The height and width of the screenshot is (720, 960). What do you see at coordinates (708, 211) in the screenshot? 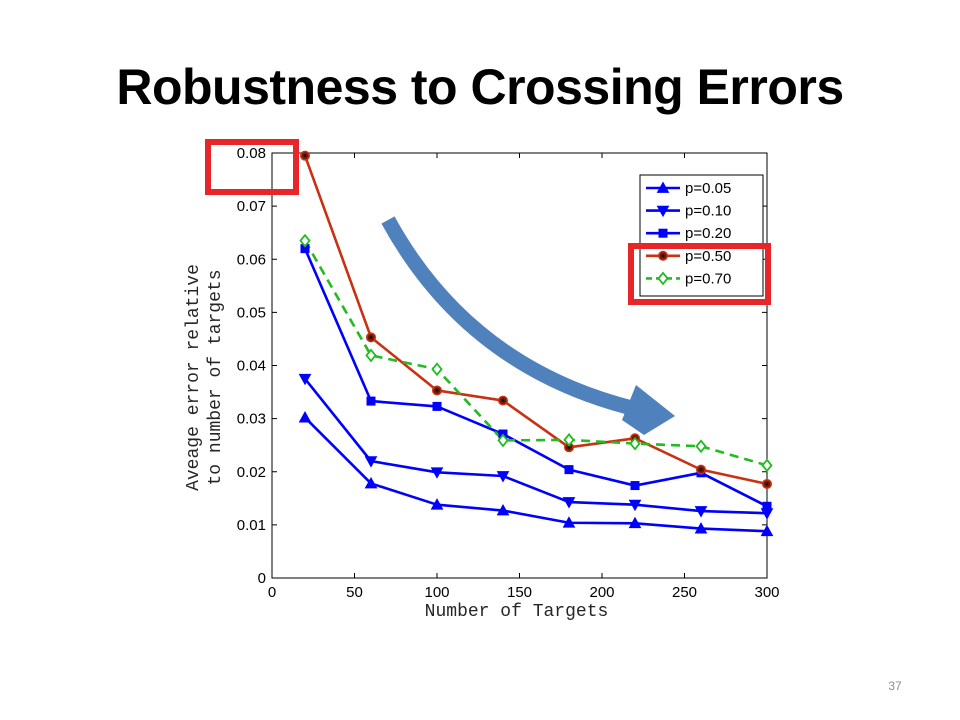
I see `legend-entry: p=0.10` at bounding box center [708, 211].